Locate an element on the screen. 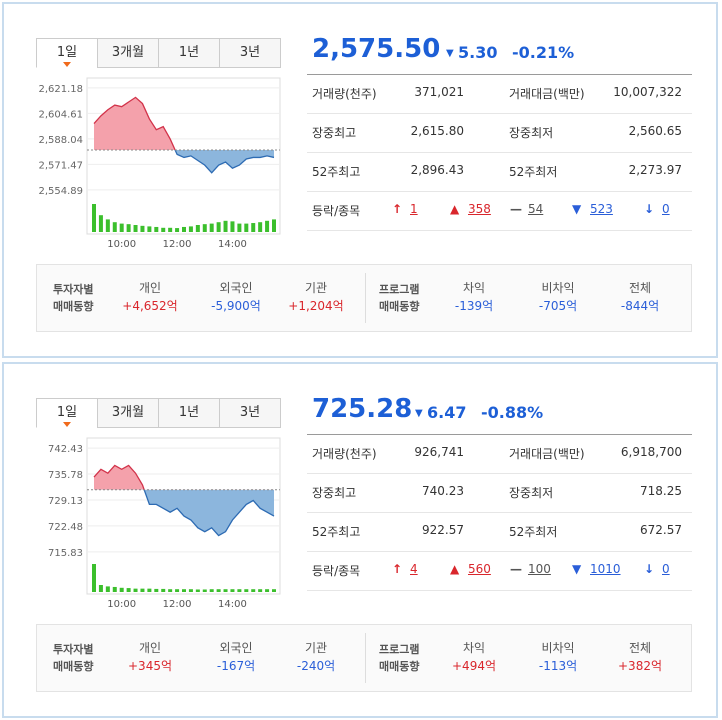 The width and height of the screenshot is (722, 720). stat-label: 거래량(천주) is located at coordinates (344, 94).